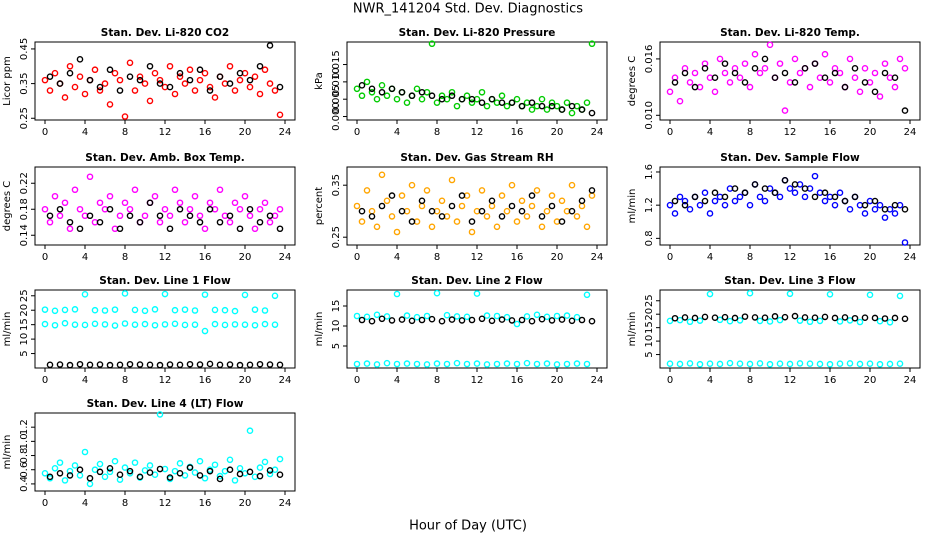 Image resolution: width=936 pixels, height=540 pixels. I want to click on y-tick-label: 0.25, so click(24, 118).